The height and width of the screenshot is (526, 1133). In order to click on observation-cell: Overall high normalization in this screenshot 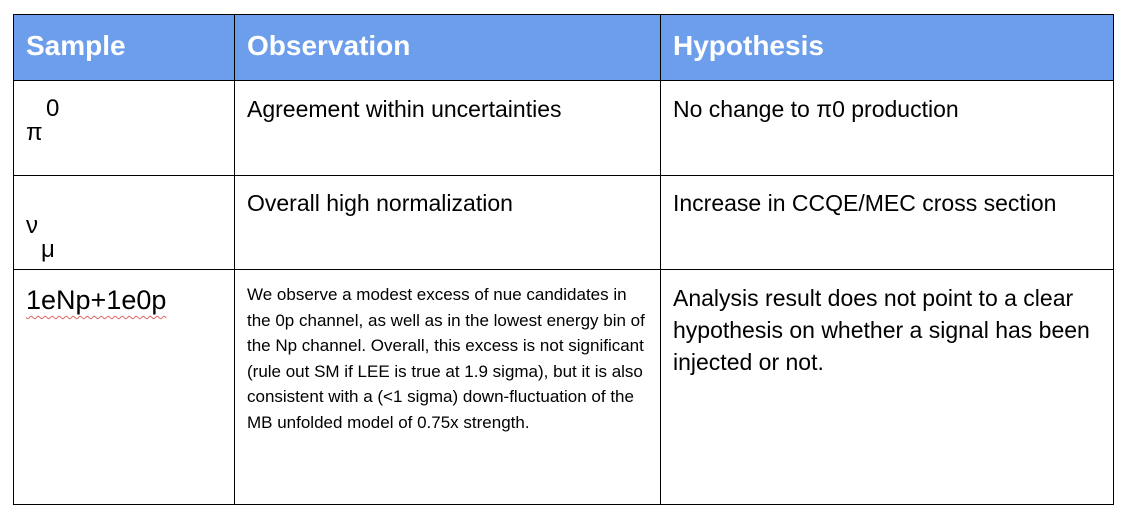, I will do `click(448, 222)`.